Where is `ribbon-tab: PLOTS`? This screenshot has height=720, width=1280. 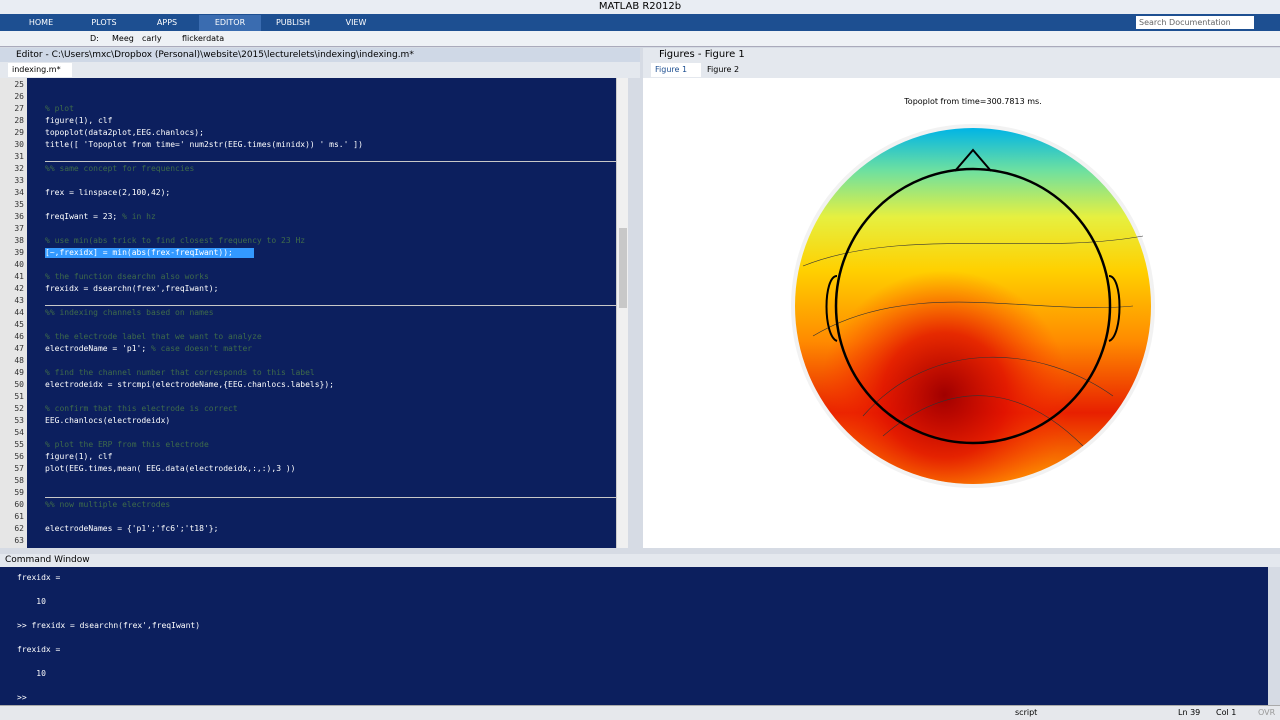 ribbon-tab: PLOTS is located at coordinates (104, 22).